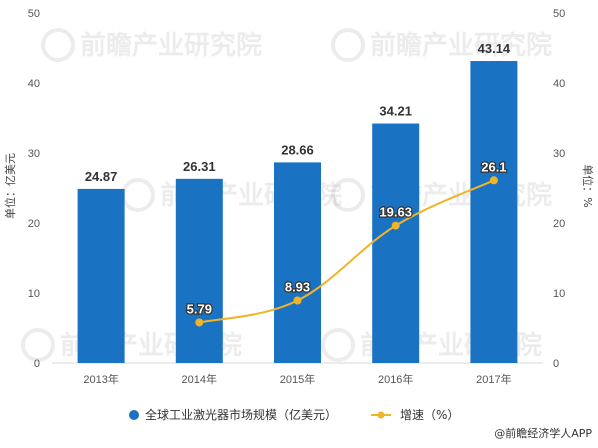 The height and width of the screenshot is (448, 598). What do you see at coordinates (297, 286) in the screenshot?
I see `growth-value-label: 8.93` at bounding box center [297, 286].